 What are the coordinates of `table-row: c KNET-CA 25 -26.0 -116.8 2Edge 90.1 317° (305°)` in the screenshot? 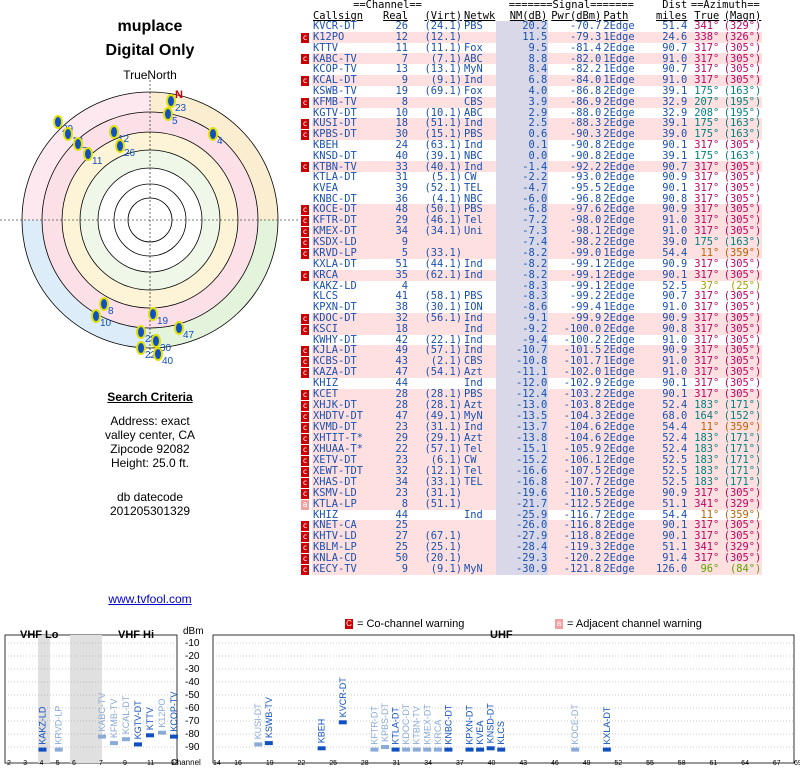 It's located at (531, 526).